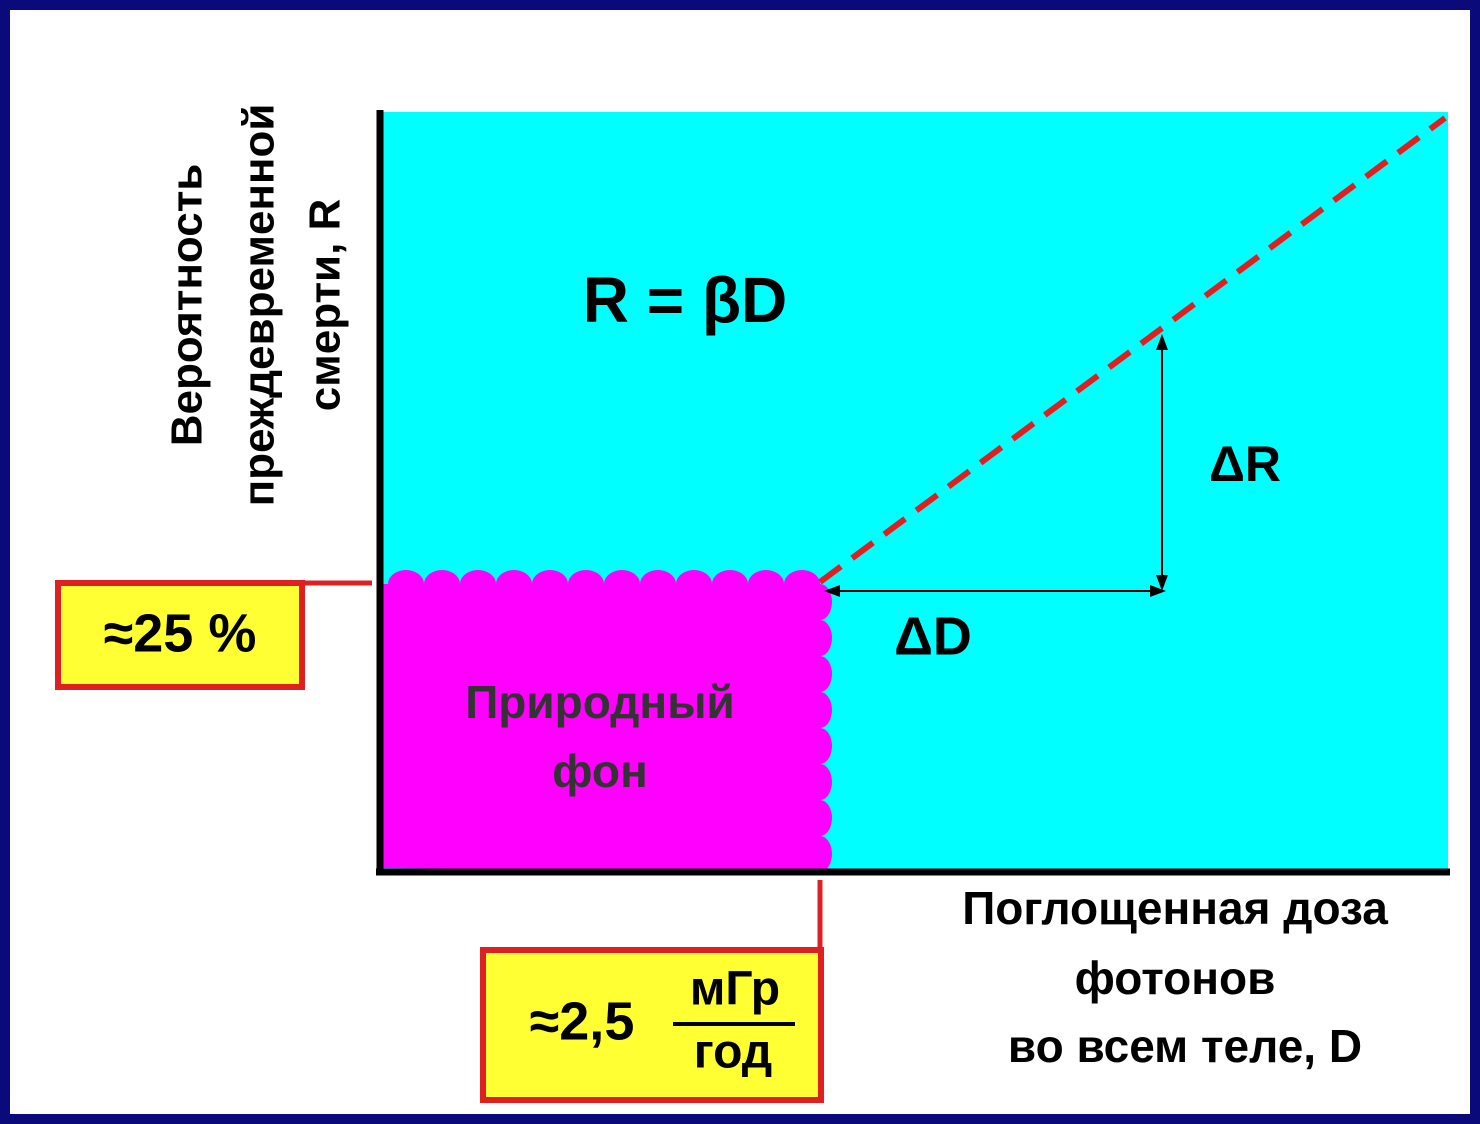 The image size is (1480, 1124). Describe the element at coordinates (1175, 908) in the screenshot. I see `x-label-line: Поглощенная доза` at that location.